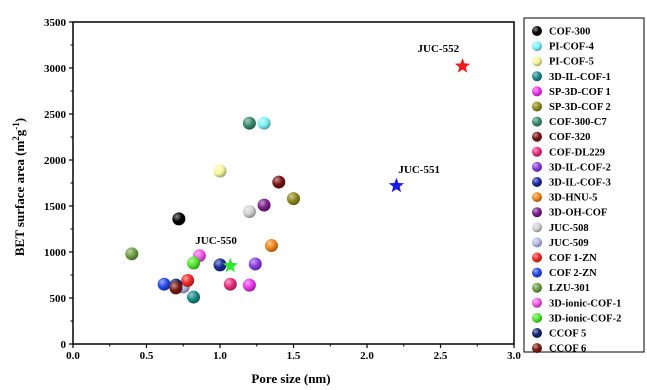 The width and height of the screenshot is (647, 390). What do you see at coordinates (580, 107) in the screenshot?
I see `legend-label: SP-3D-COF 2` at bounding box center [580, 107].